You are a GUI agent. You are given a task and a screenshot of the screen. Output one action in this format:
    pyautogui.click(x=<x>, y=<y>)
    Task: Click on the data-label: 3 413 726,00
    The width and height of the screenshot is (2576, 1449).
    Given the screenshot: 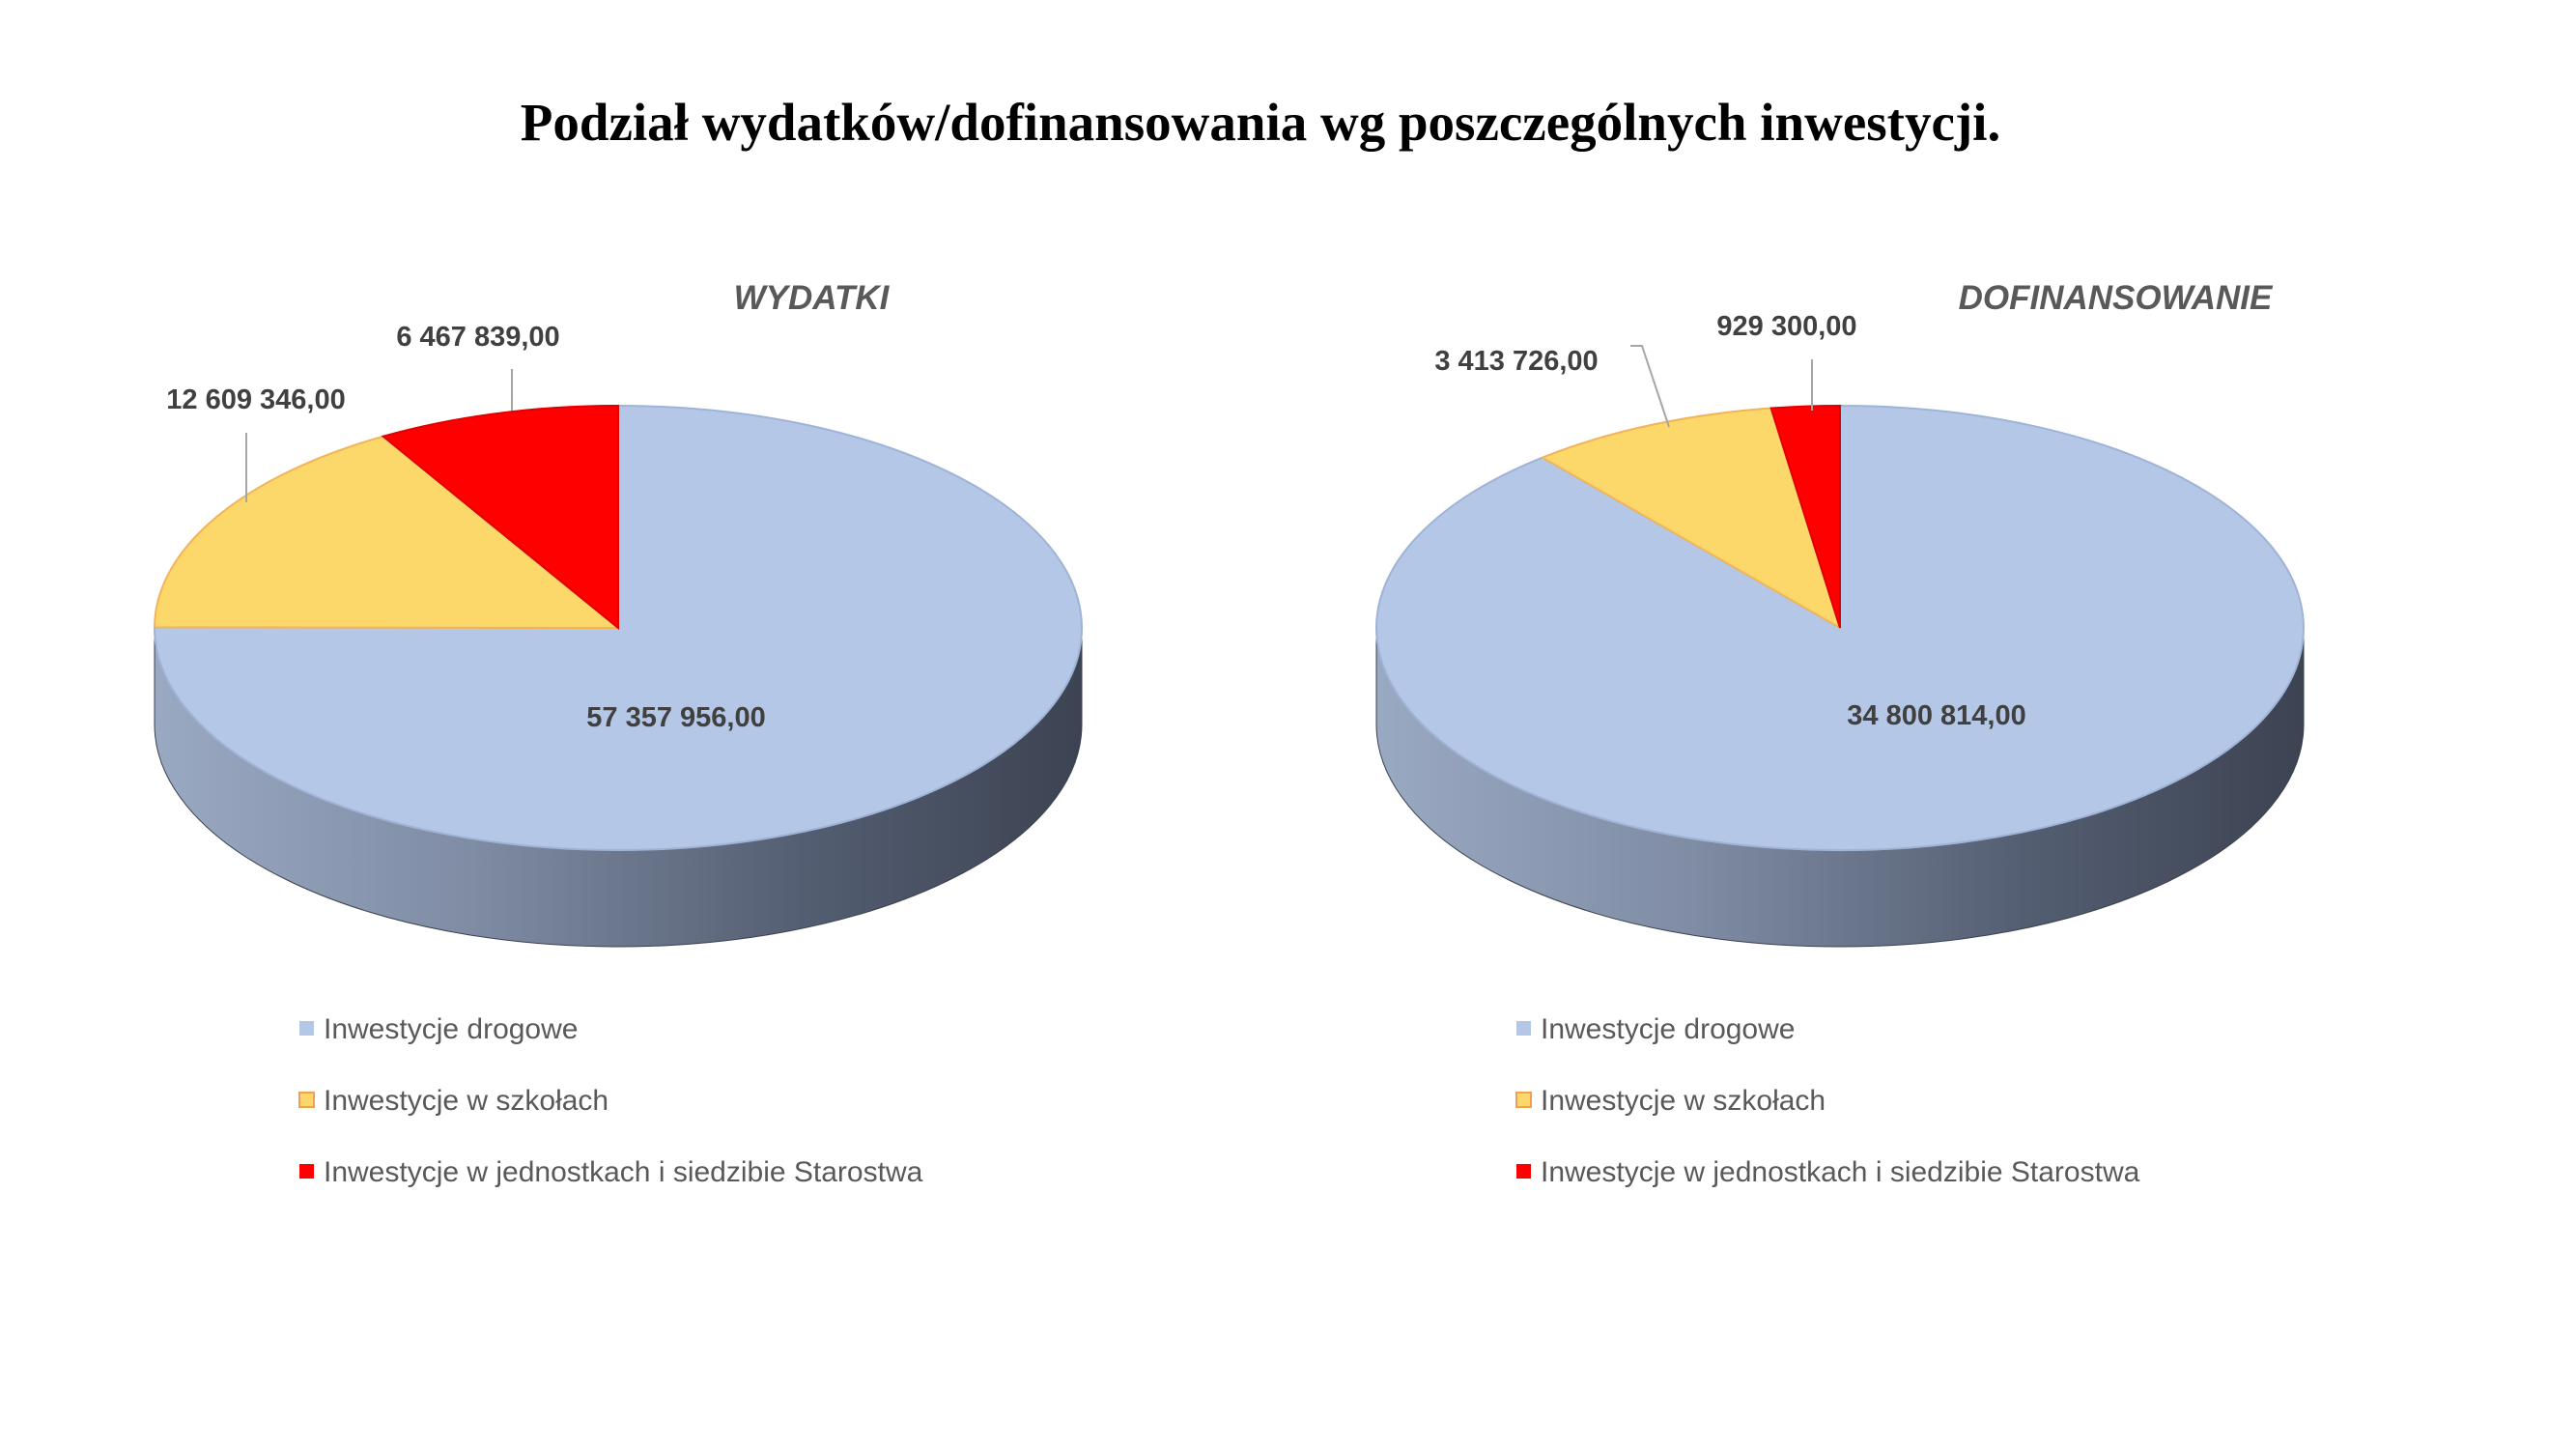 What is the action you would take?
    pyautogui.click(x=1516, y=361)
    